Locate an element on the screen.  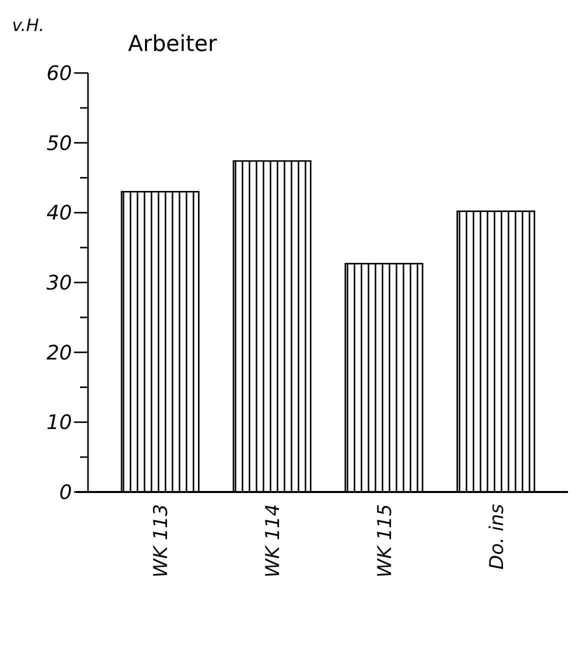
y-tick-label: 20 is located at coordinates (59, 352).